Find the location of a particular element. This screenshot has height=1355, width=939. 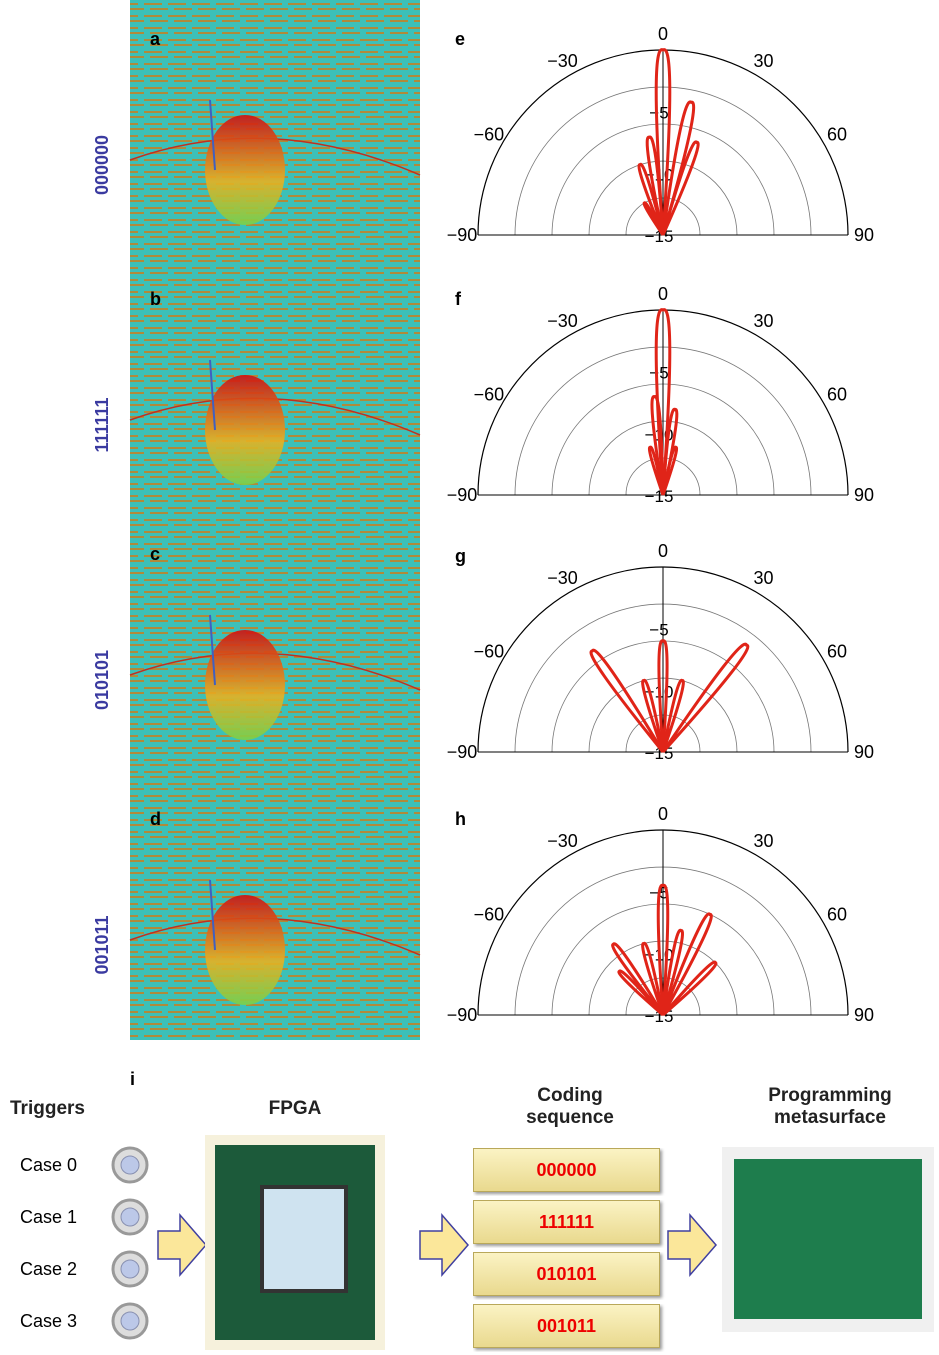

panel-letter: e is located at coordinates (460, 39).